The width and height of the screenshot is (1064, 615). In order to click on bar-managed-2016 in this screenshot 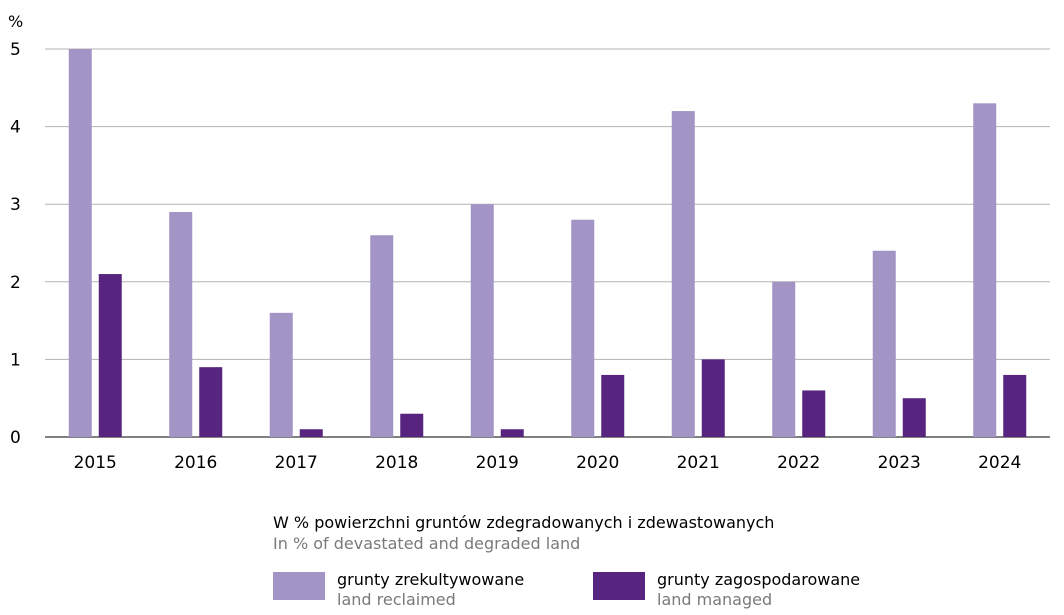, I will do `click(211, 402)`.